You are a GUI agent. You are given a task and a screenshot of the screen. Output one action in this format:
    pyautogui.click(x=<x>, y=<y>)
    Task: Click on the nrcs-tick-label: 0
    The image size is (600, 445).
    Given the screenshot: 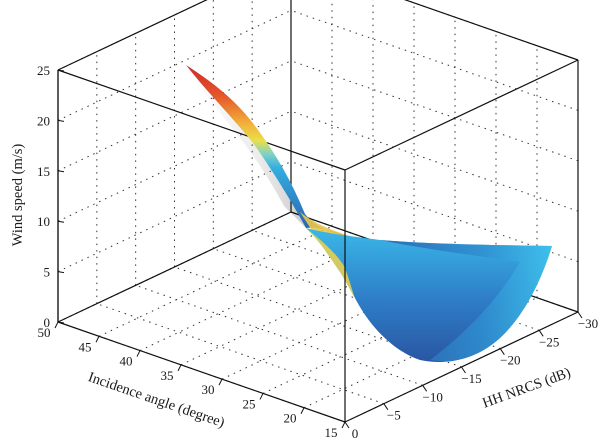 What is the action you would take?
    pyautogui.click(x=355, y=433)
    